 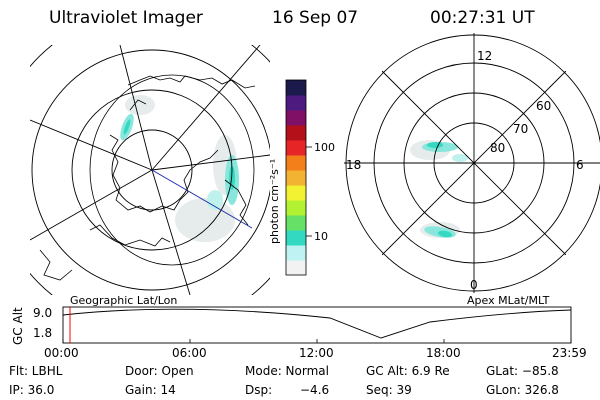 What do you see at coordinates (543, 106) in the screenshot?
I see `mlat-label-60: 60` at bounding box center [543, 106].